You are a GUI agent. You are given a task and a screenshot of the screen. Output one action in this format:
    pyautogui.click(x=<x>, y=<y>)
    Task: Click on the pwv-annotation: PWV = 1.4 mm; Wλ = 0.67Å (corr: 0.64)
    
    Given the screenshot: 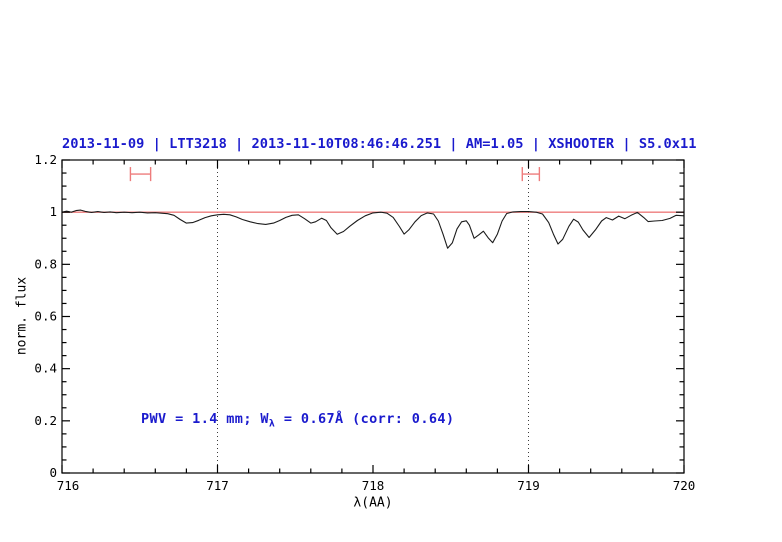 What is the action you would take?
    pyautogui.click(x=298, y=420)
    